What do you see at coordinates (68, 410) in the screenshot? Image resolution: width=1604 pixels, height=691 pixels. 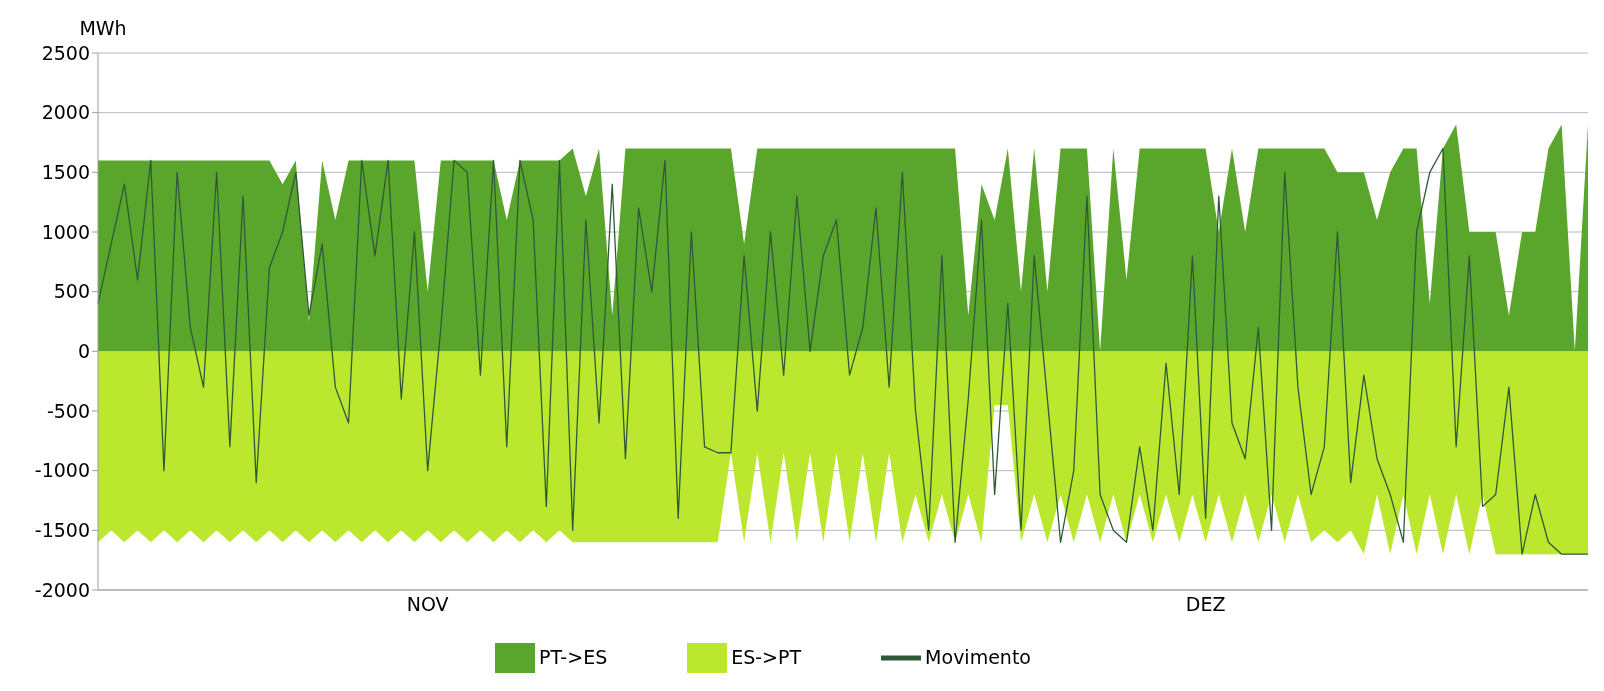 I see `y-tick-label: -500` at bounding box center [68, 410].